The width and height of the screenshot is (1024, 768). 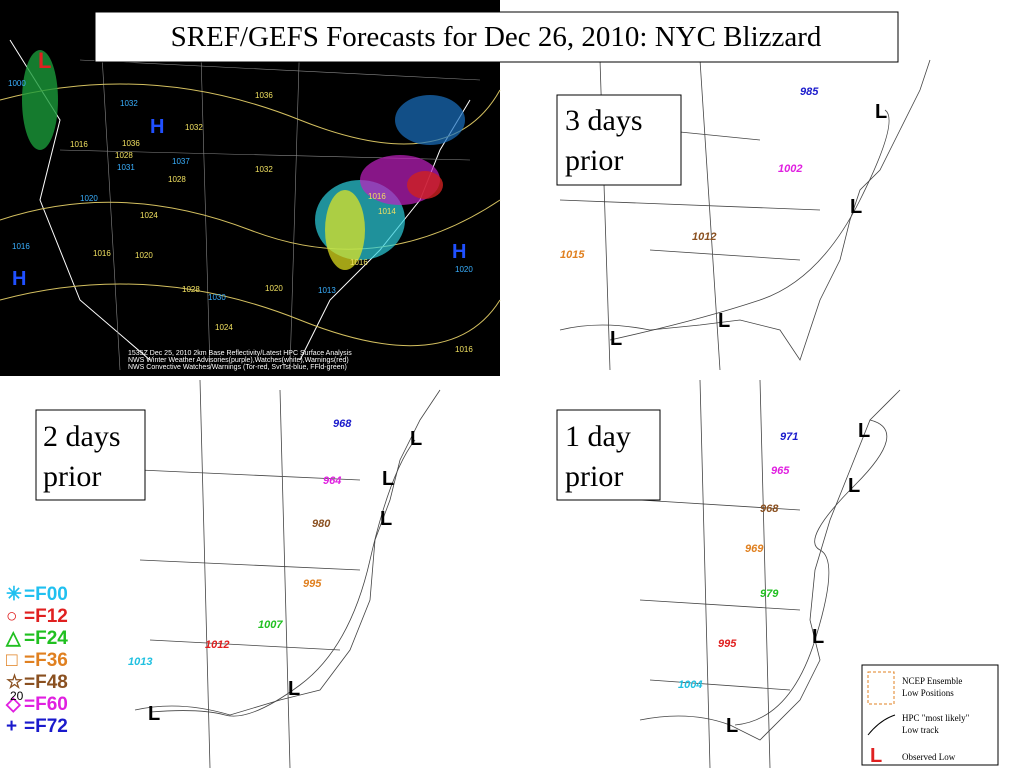 What do you see at coordinates (46, 594) in the screenshot?
I see `legend-label: =F00` at bounding box center [46, 594].